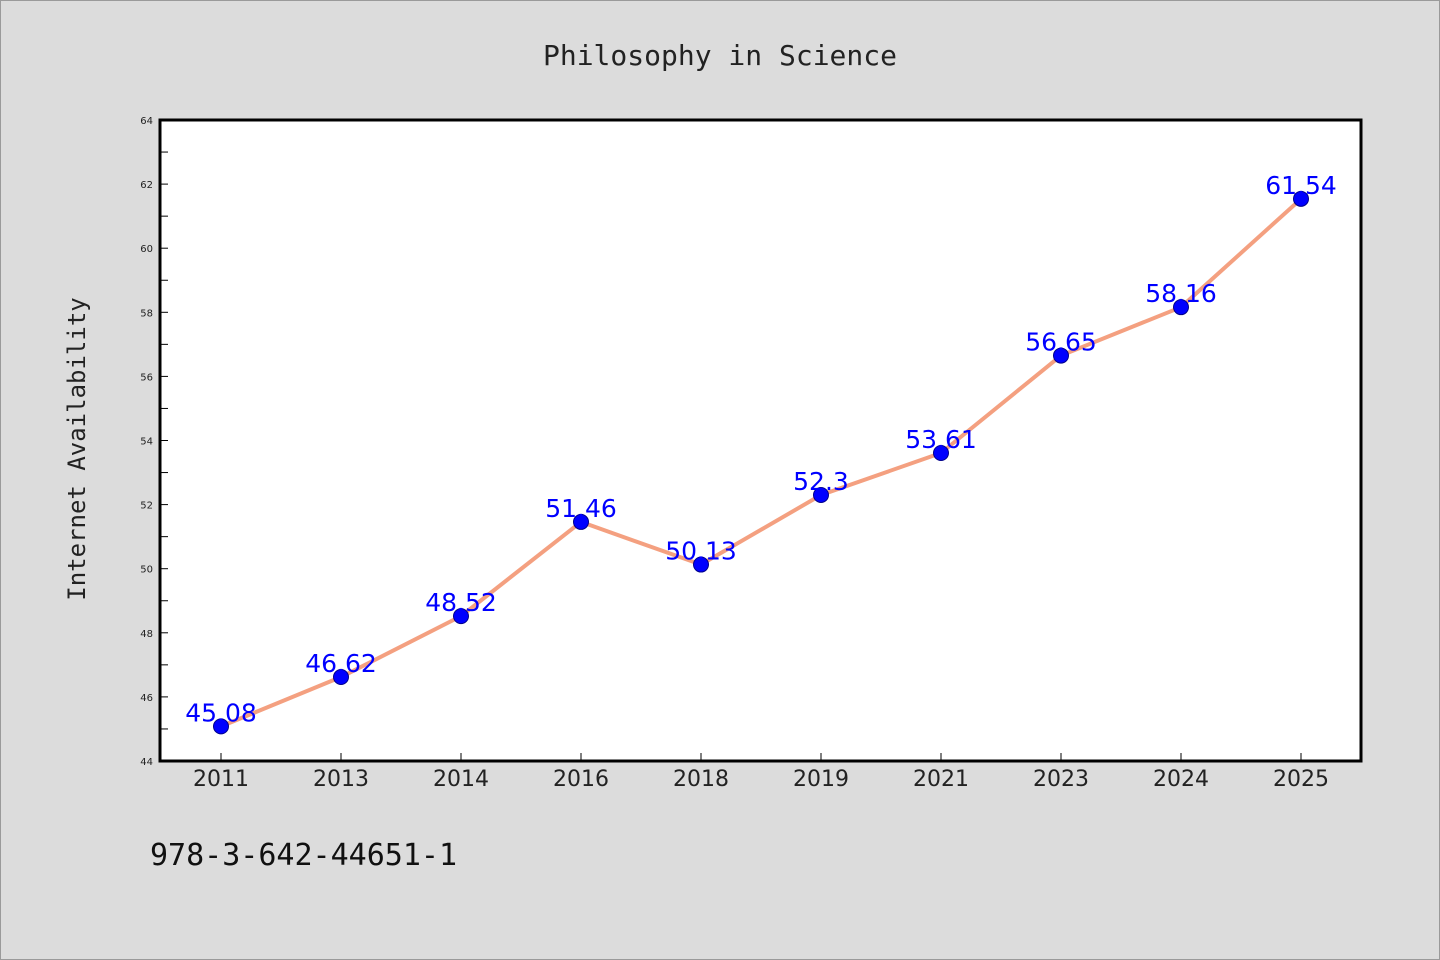 This screenshot has width=1440, height=960. Describe the element at coordinates (941, 439) in the screenshot. I see `data-label: 53.61` at that location.